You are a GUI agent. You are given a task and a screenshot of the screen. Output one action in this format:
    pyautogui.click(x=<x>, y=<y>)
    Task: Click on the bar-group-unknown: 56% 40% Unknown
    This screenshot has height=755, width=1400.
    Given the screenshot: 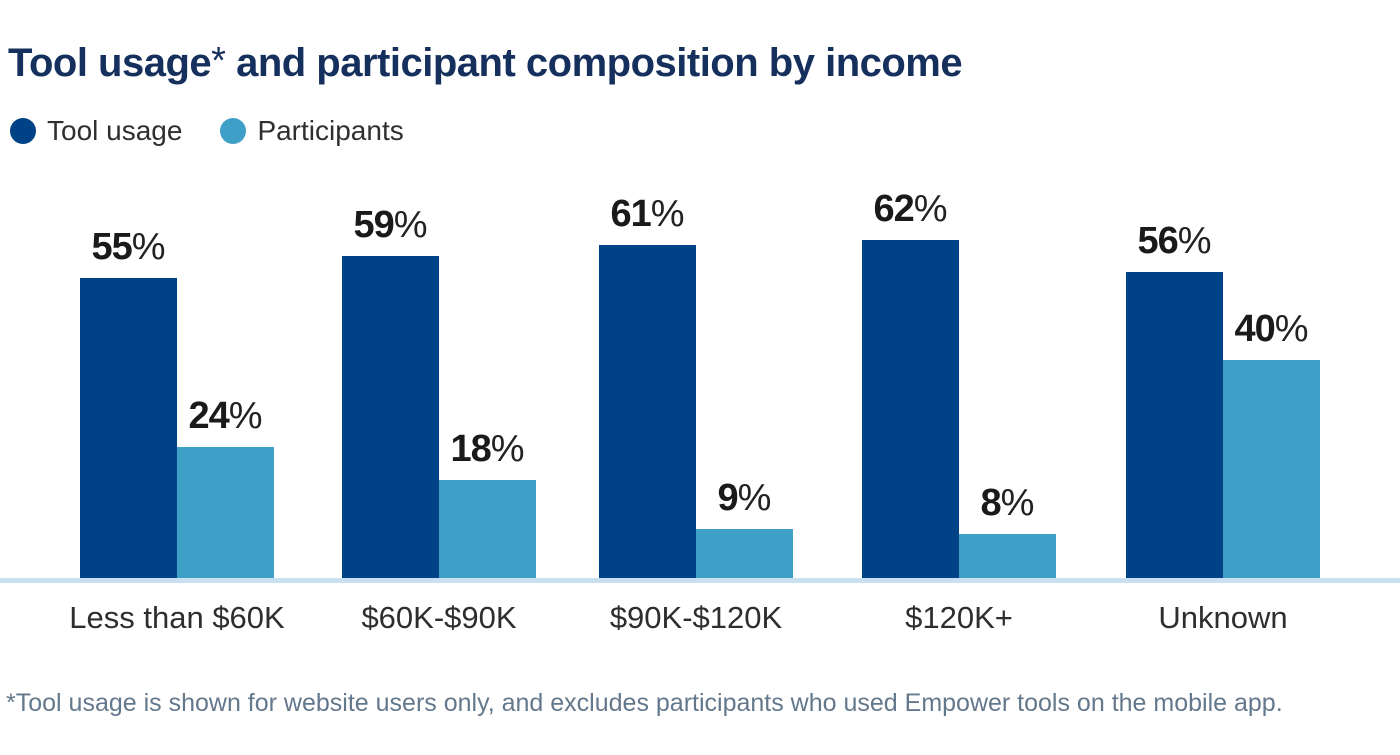 What is the action you would take?
    pyautogui.click(x=1223, y=428)
    